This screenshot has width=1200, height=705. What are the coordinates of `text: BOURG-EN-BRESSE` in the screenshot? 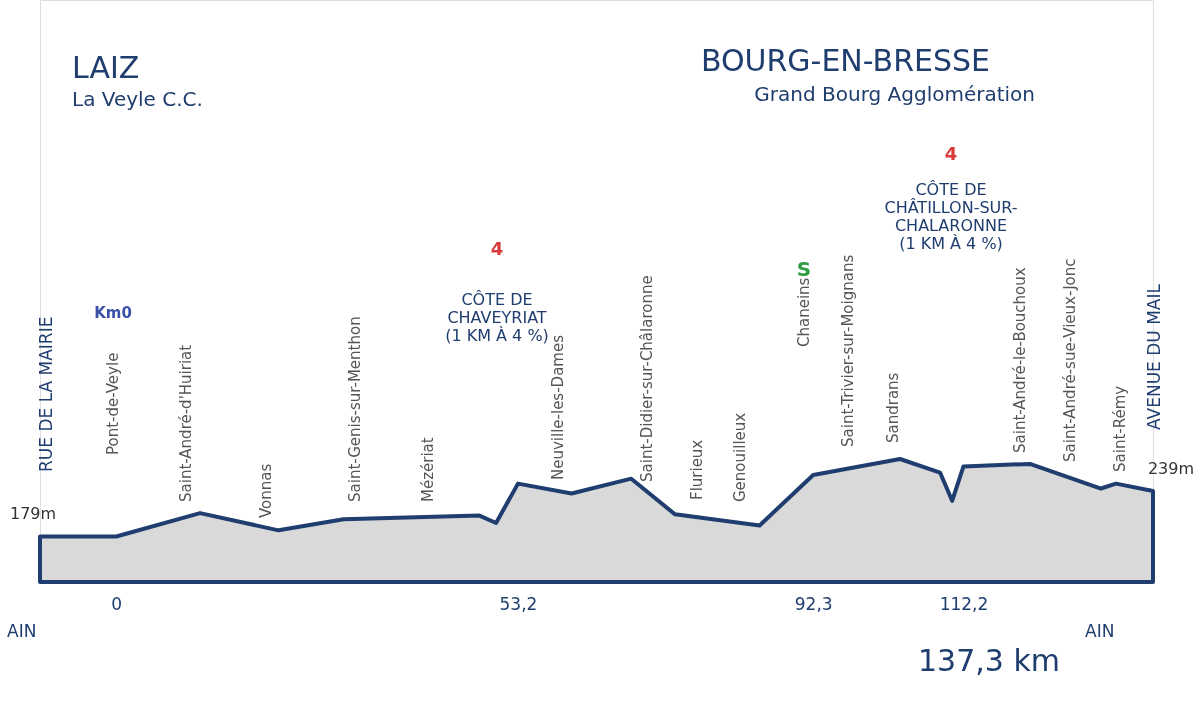 It's located at (845, 60).